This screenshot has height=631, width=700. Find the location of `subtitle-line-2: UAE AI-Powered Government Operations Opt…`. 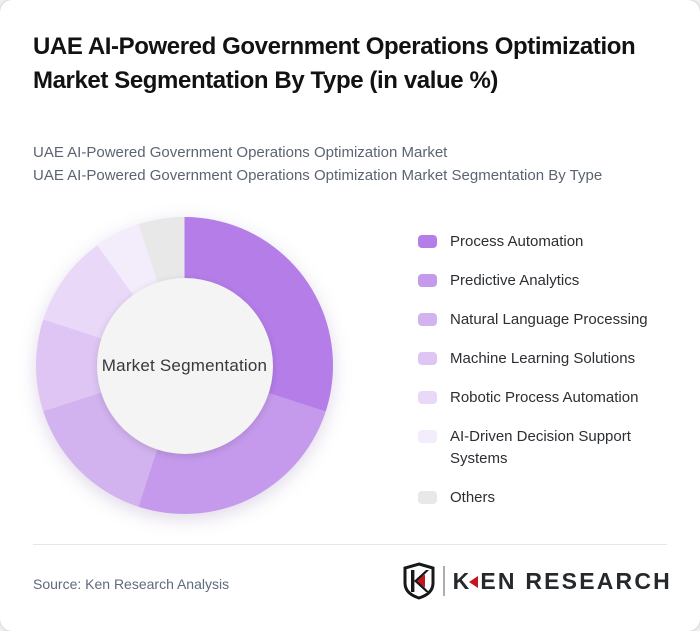

subtitle-line-2: UAE AI-Powered Government Operations Opt… is located at coordinates (318, 175).